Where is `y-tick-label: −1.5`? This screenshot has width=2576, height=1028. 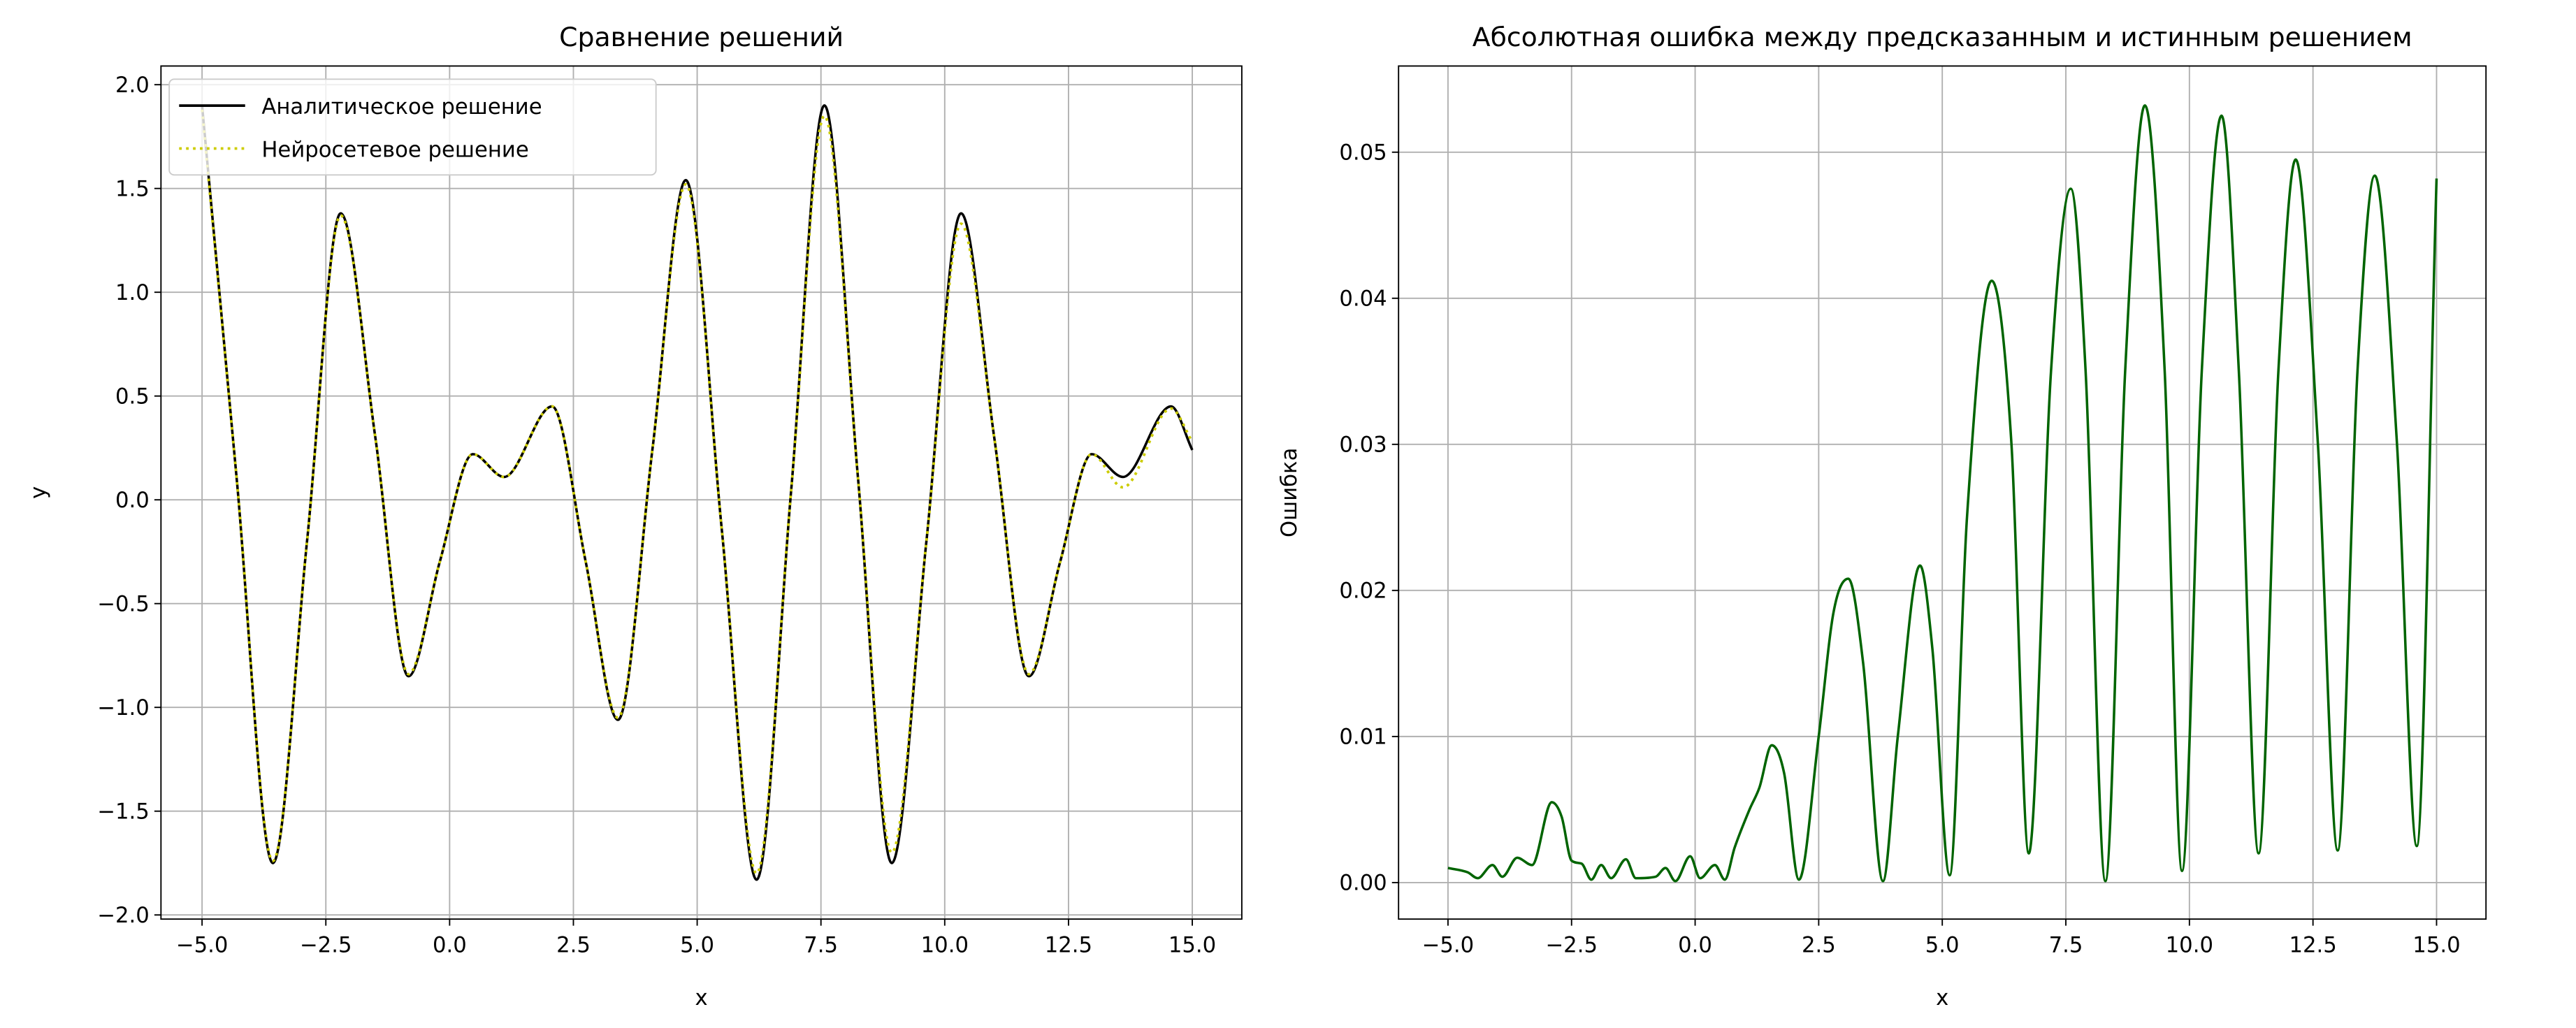 y-tick-label: −1.5 is located at coordinates (124, 811).